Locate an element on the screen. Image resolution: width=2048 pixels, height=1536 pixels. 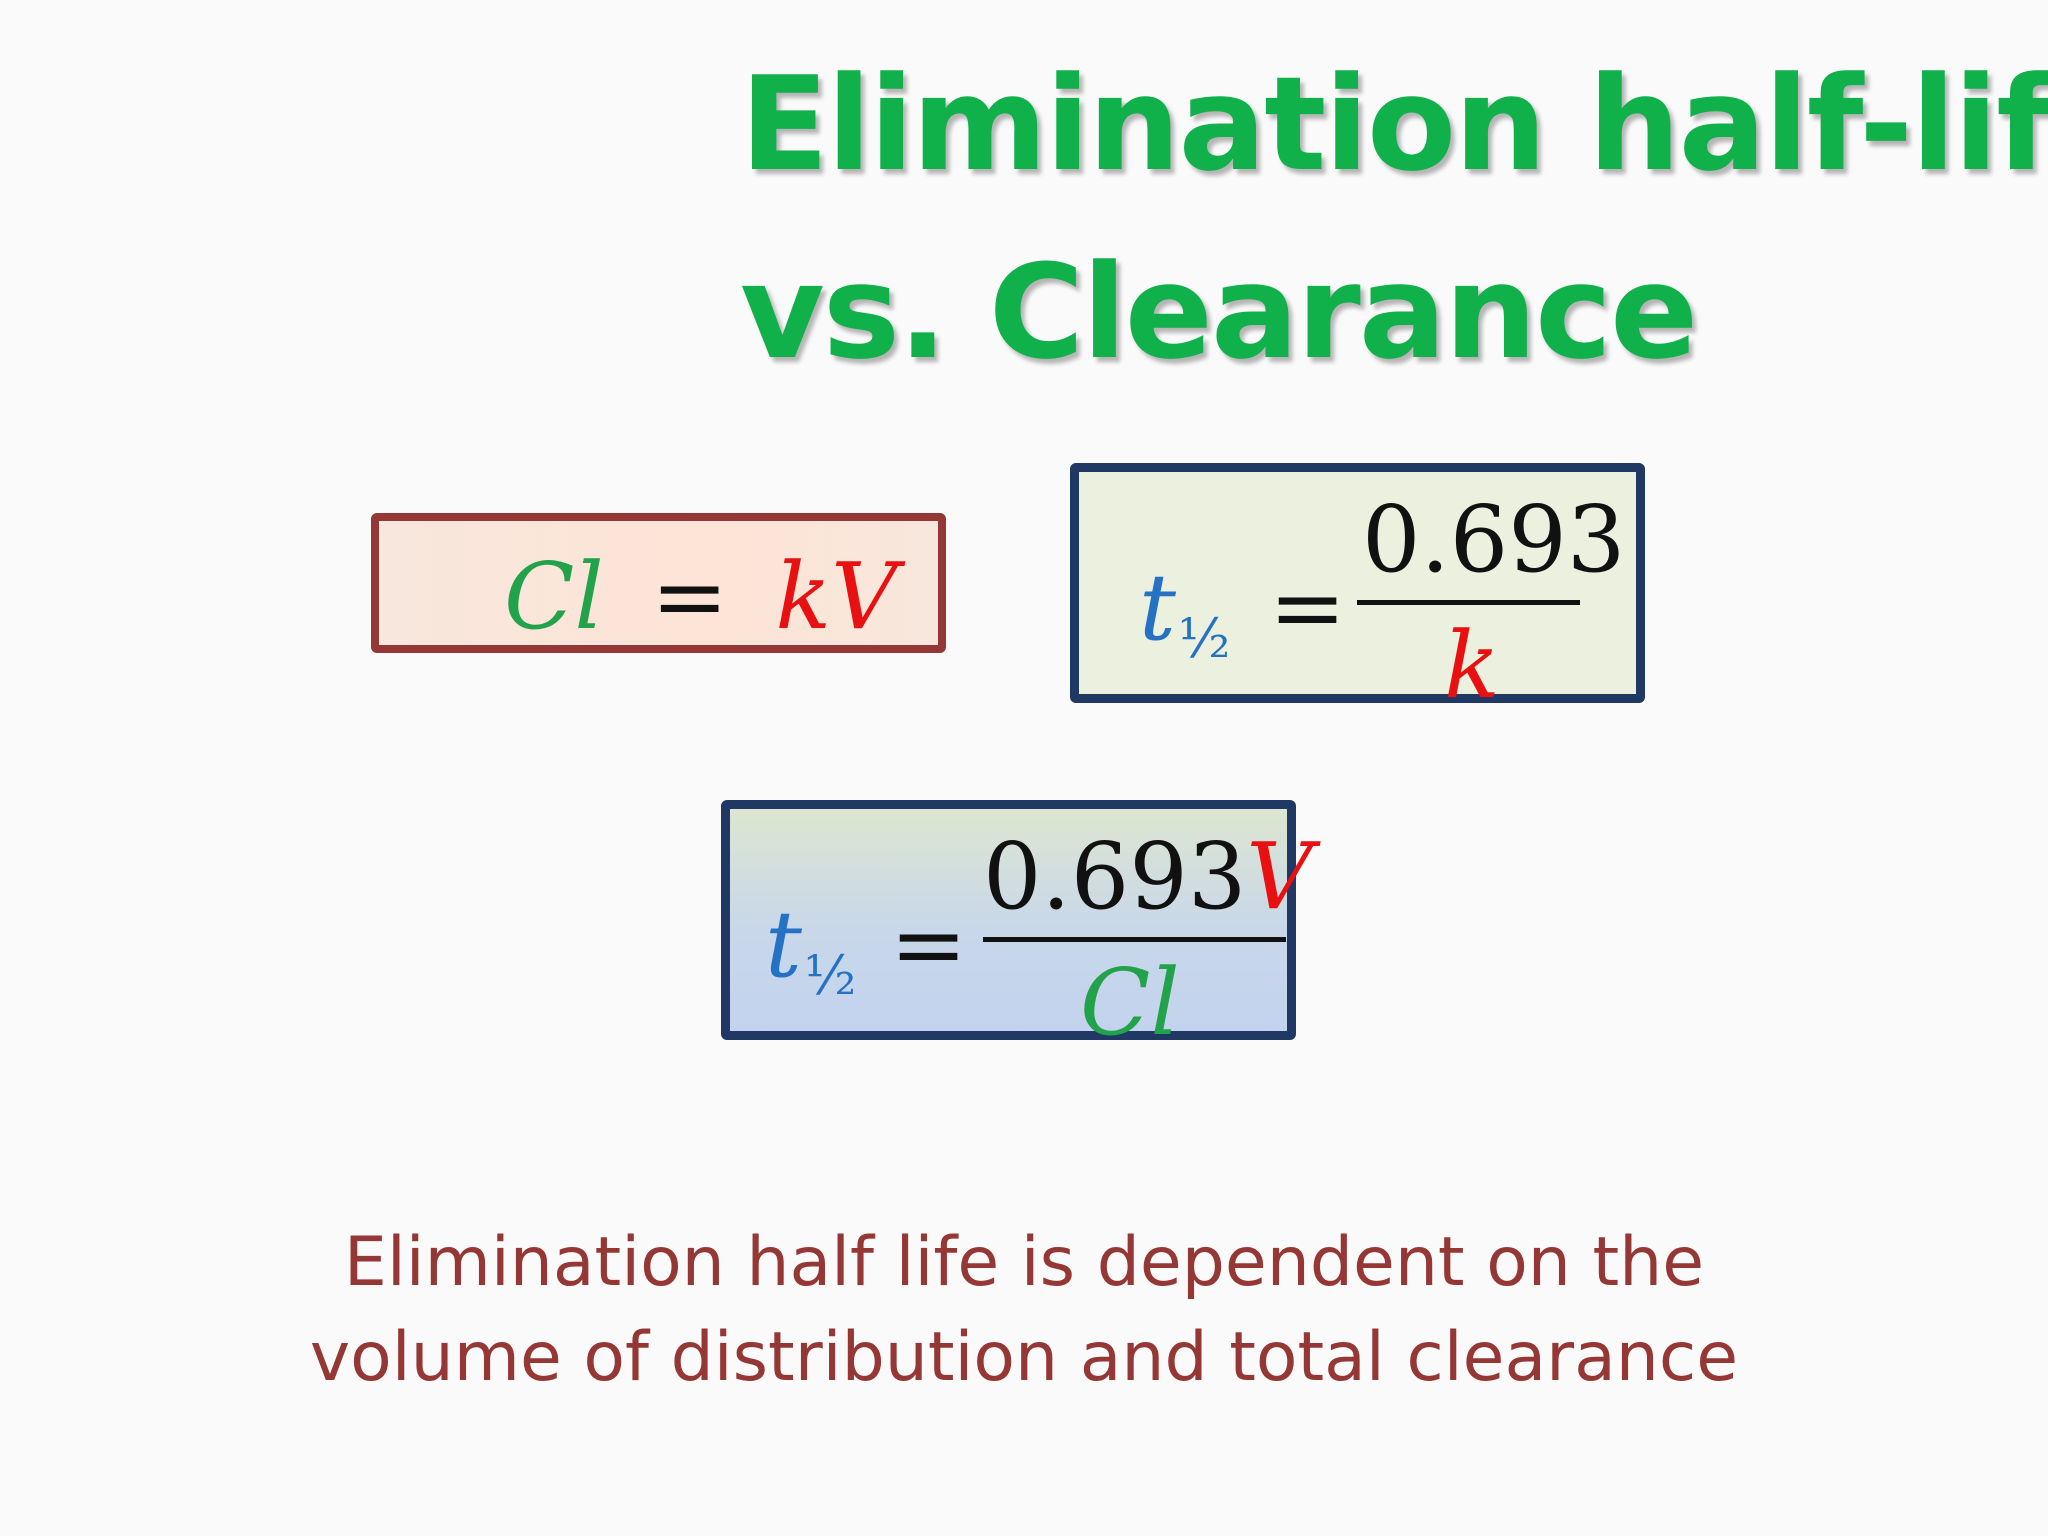
half-life-rate-equation-box: t½ = 0.693 k is located at coordinates (1357, 587).